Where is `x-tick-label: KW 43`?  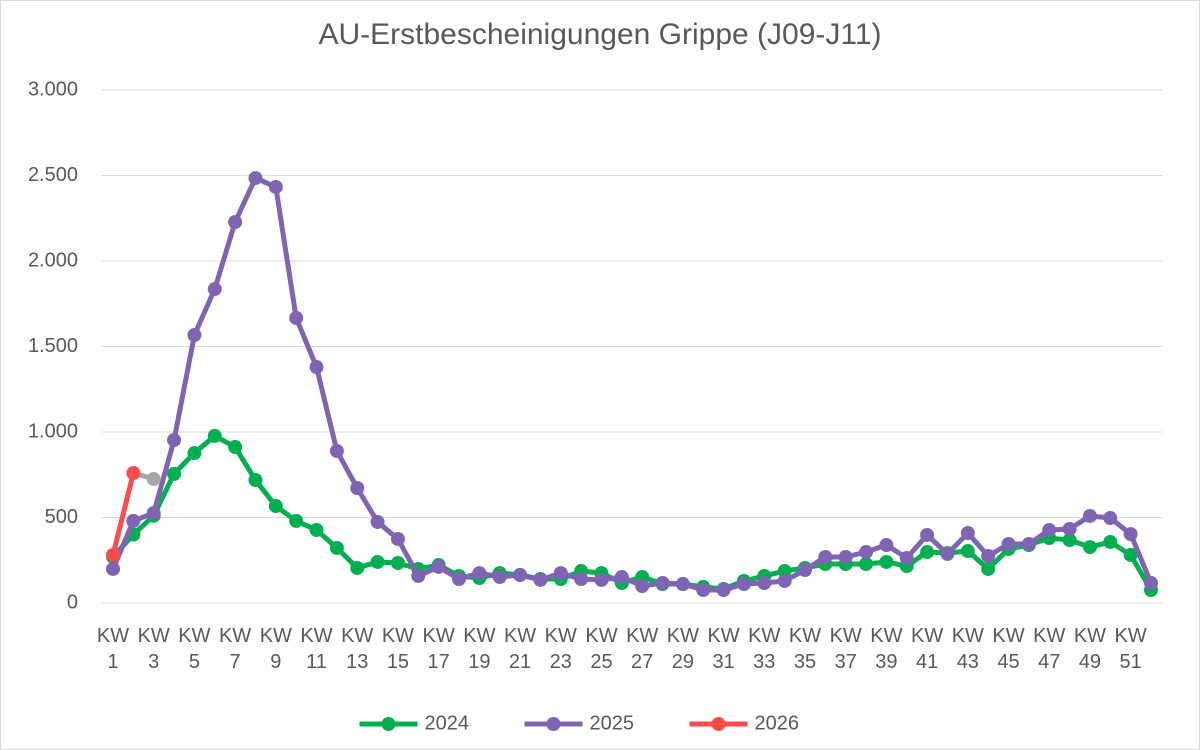
x-tick-label: KW 43 is located at coordinates (968, 649).